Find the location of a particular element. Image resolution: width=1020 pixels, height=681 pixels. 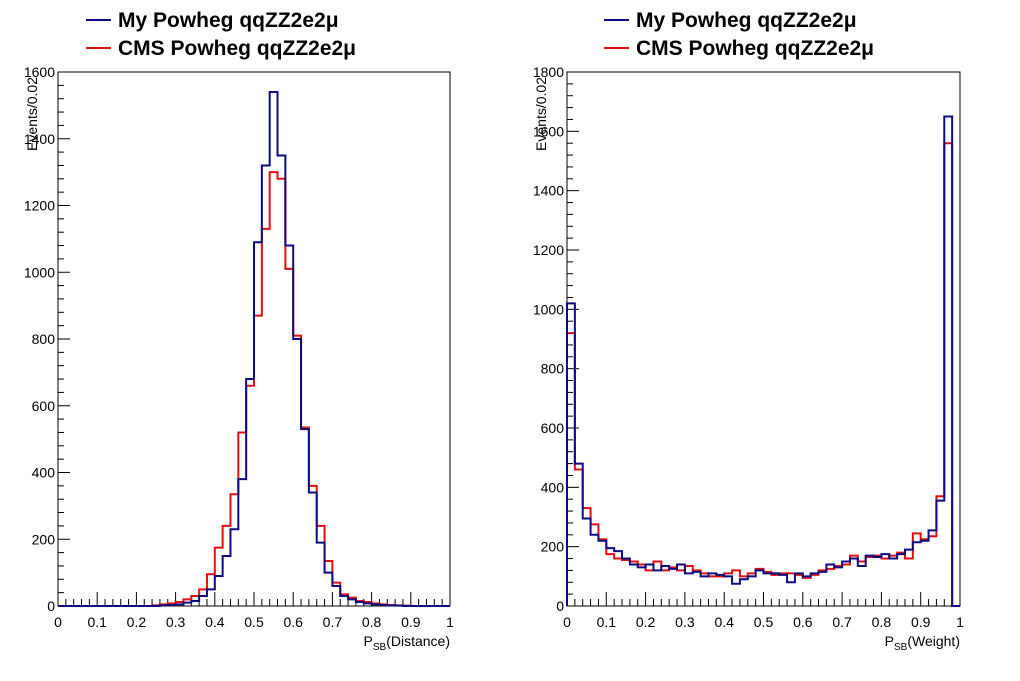

x-axis-title: PSB(Weight) is located at coordinates (922, 643).